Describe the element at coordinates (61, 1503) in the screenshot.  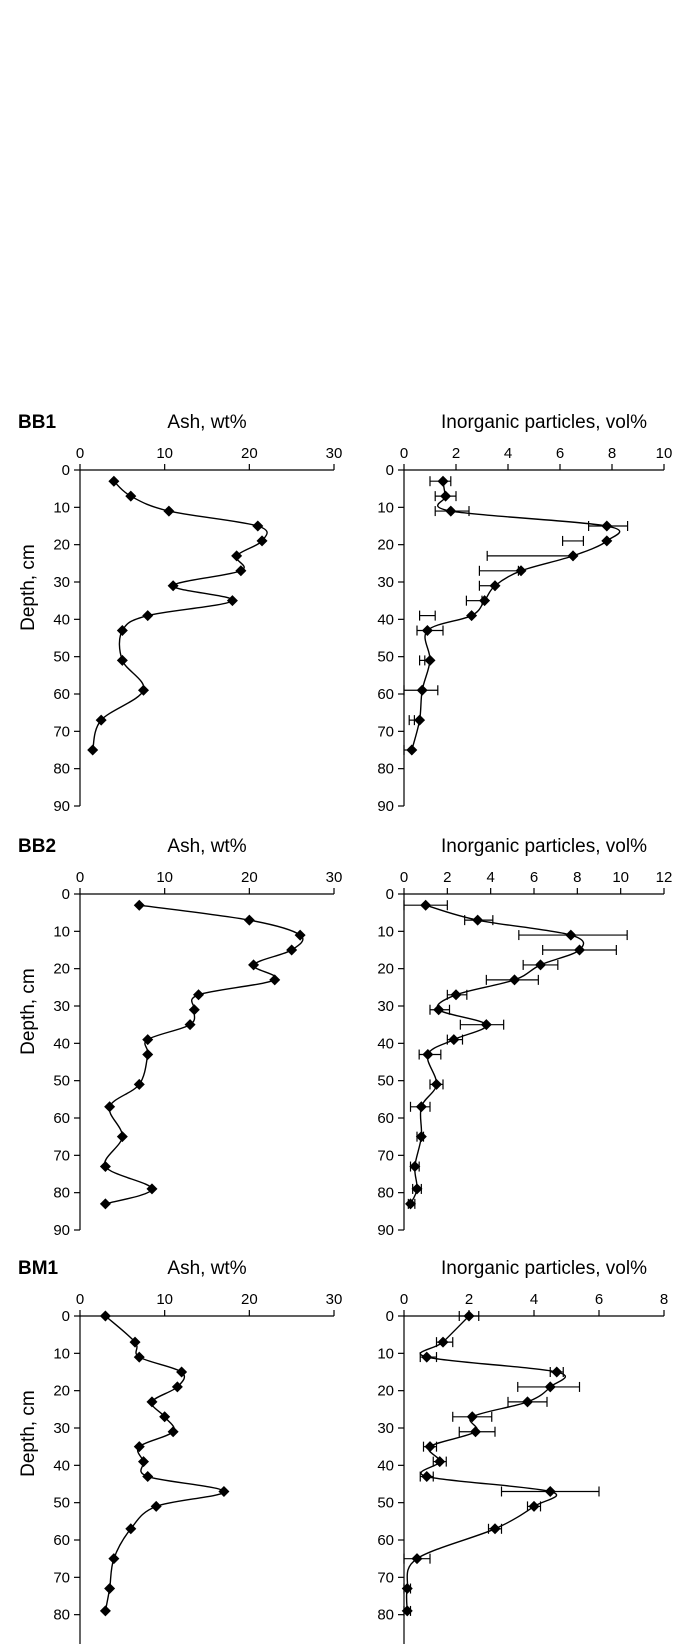
I see `y-tick-label: 50` at that location.